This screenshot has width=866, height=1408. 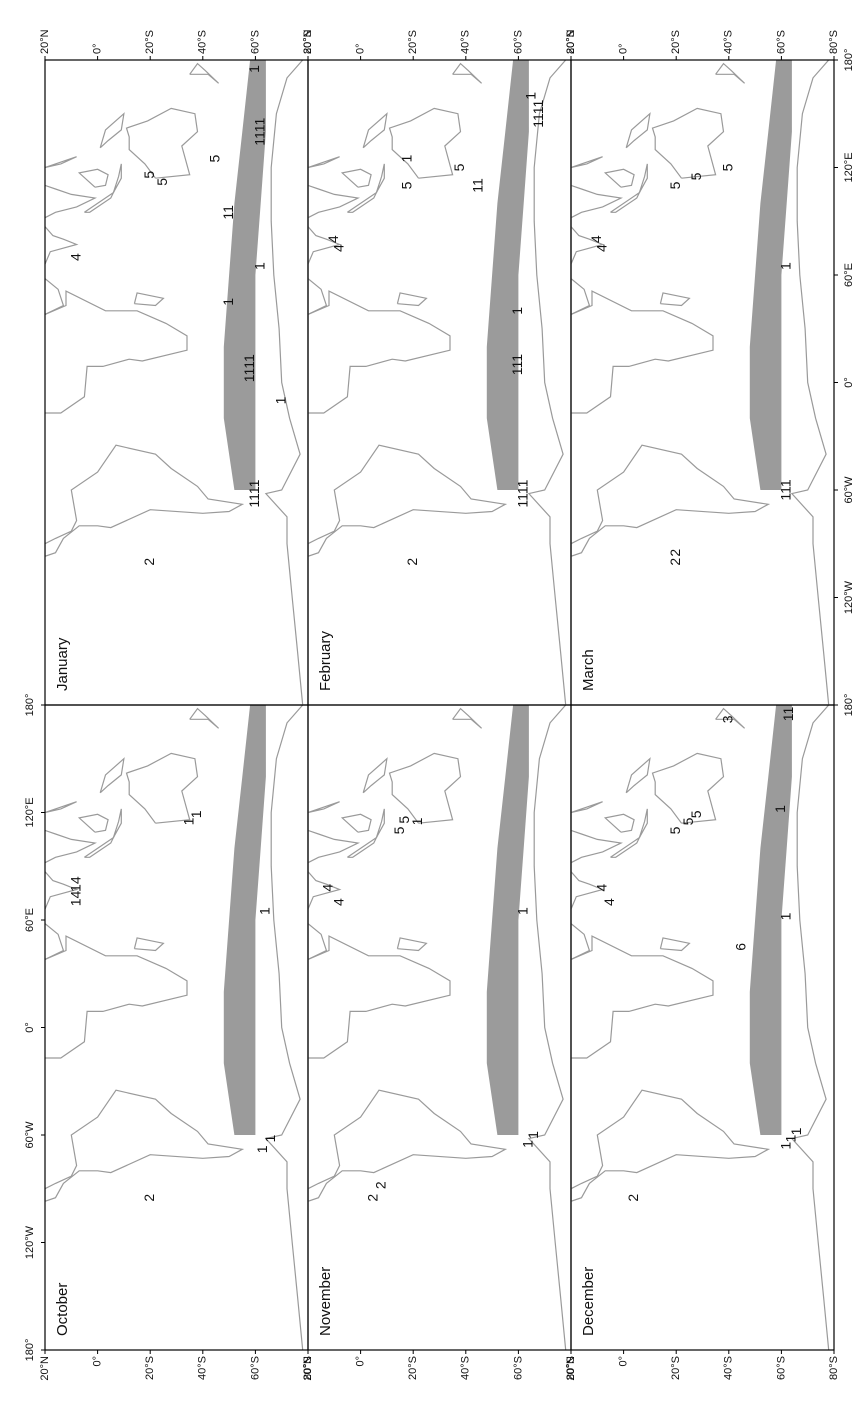 I want to click on lat-tick-label: 80°S, so click(x=834, y=42).